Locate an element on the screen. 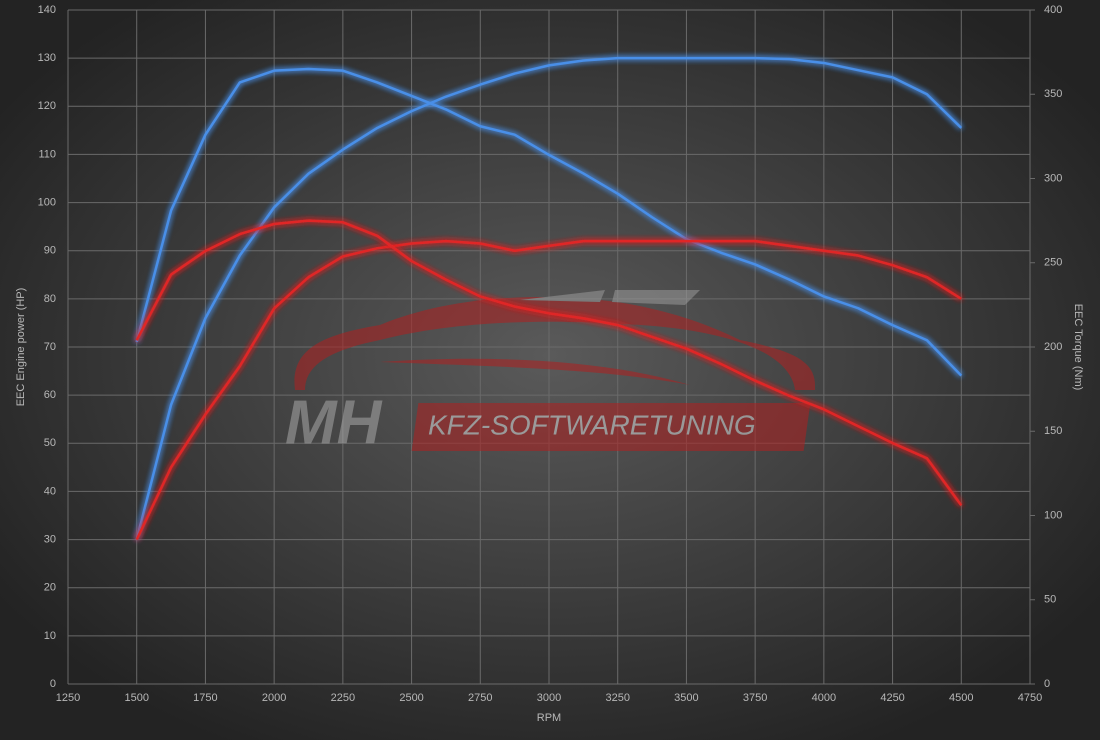 The image size is (1100, 740). y2-tick-label: 100 is located at coordinates (1053, 515).